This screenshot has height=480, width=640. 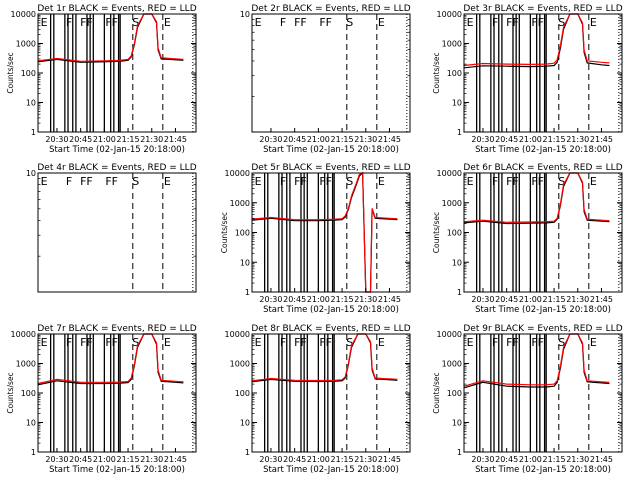 What do you see at coordinates (116, 9) in the screenshot?
I see `panel-title: Det 1r BLACK = Events, RED = LLD` at bounding box center [116, 9].